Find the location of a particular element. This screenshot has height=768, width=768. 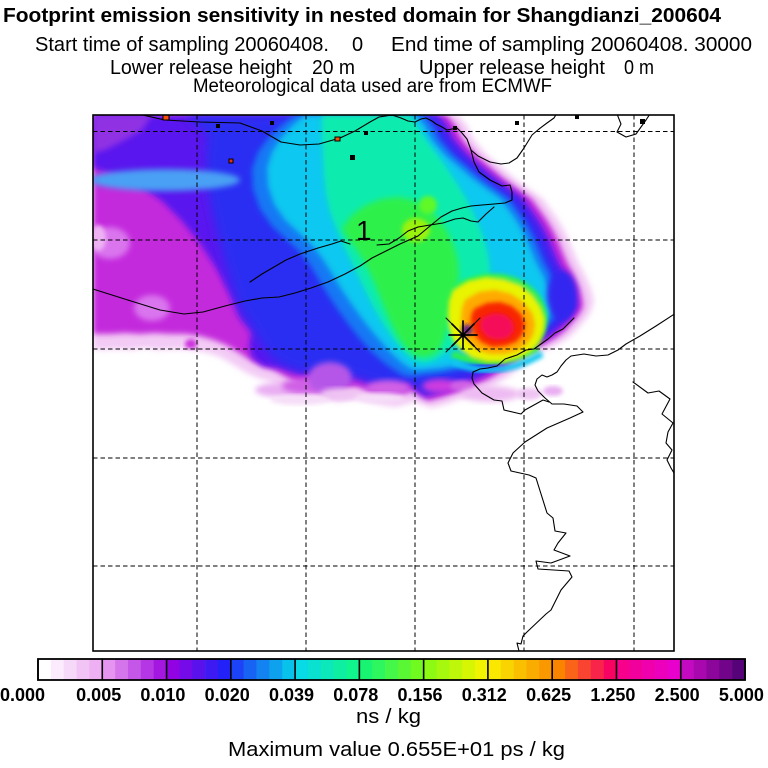

svg-text: Lower release height is located at coordinates (201, 68).